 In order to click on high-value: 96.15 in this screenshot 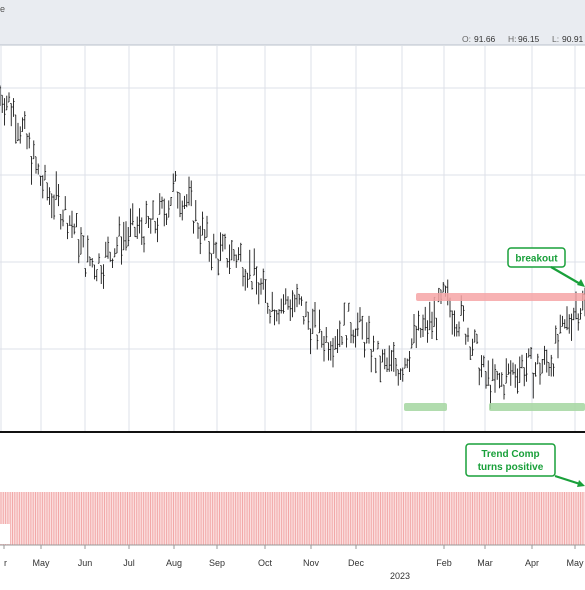, I will do `click(529, 39)`.